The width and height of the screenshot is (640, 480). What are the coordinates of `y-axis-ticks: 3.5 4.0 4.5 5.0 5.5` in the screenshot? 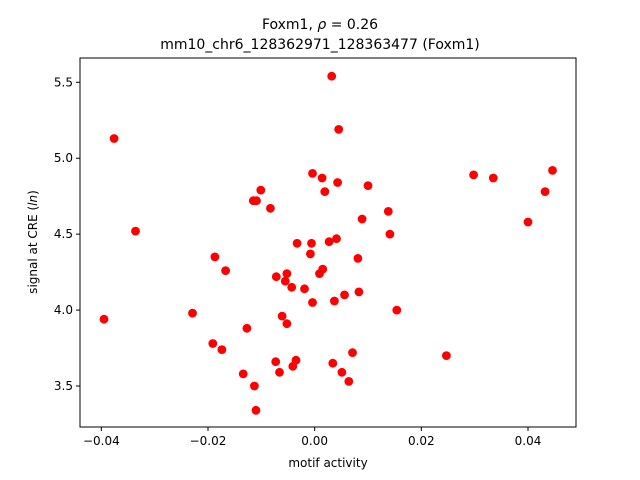 It's located at (67, 234).